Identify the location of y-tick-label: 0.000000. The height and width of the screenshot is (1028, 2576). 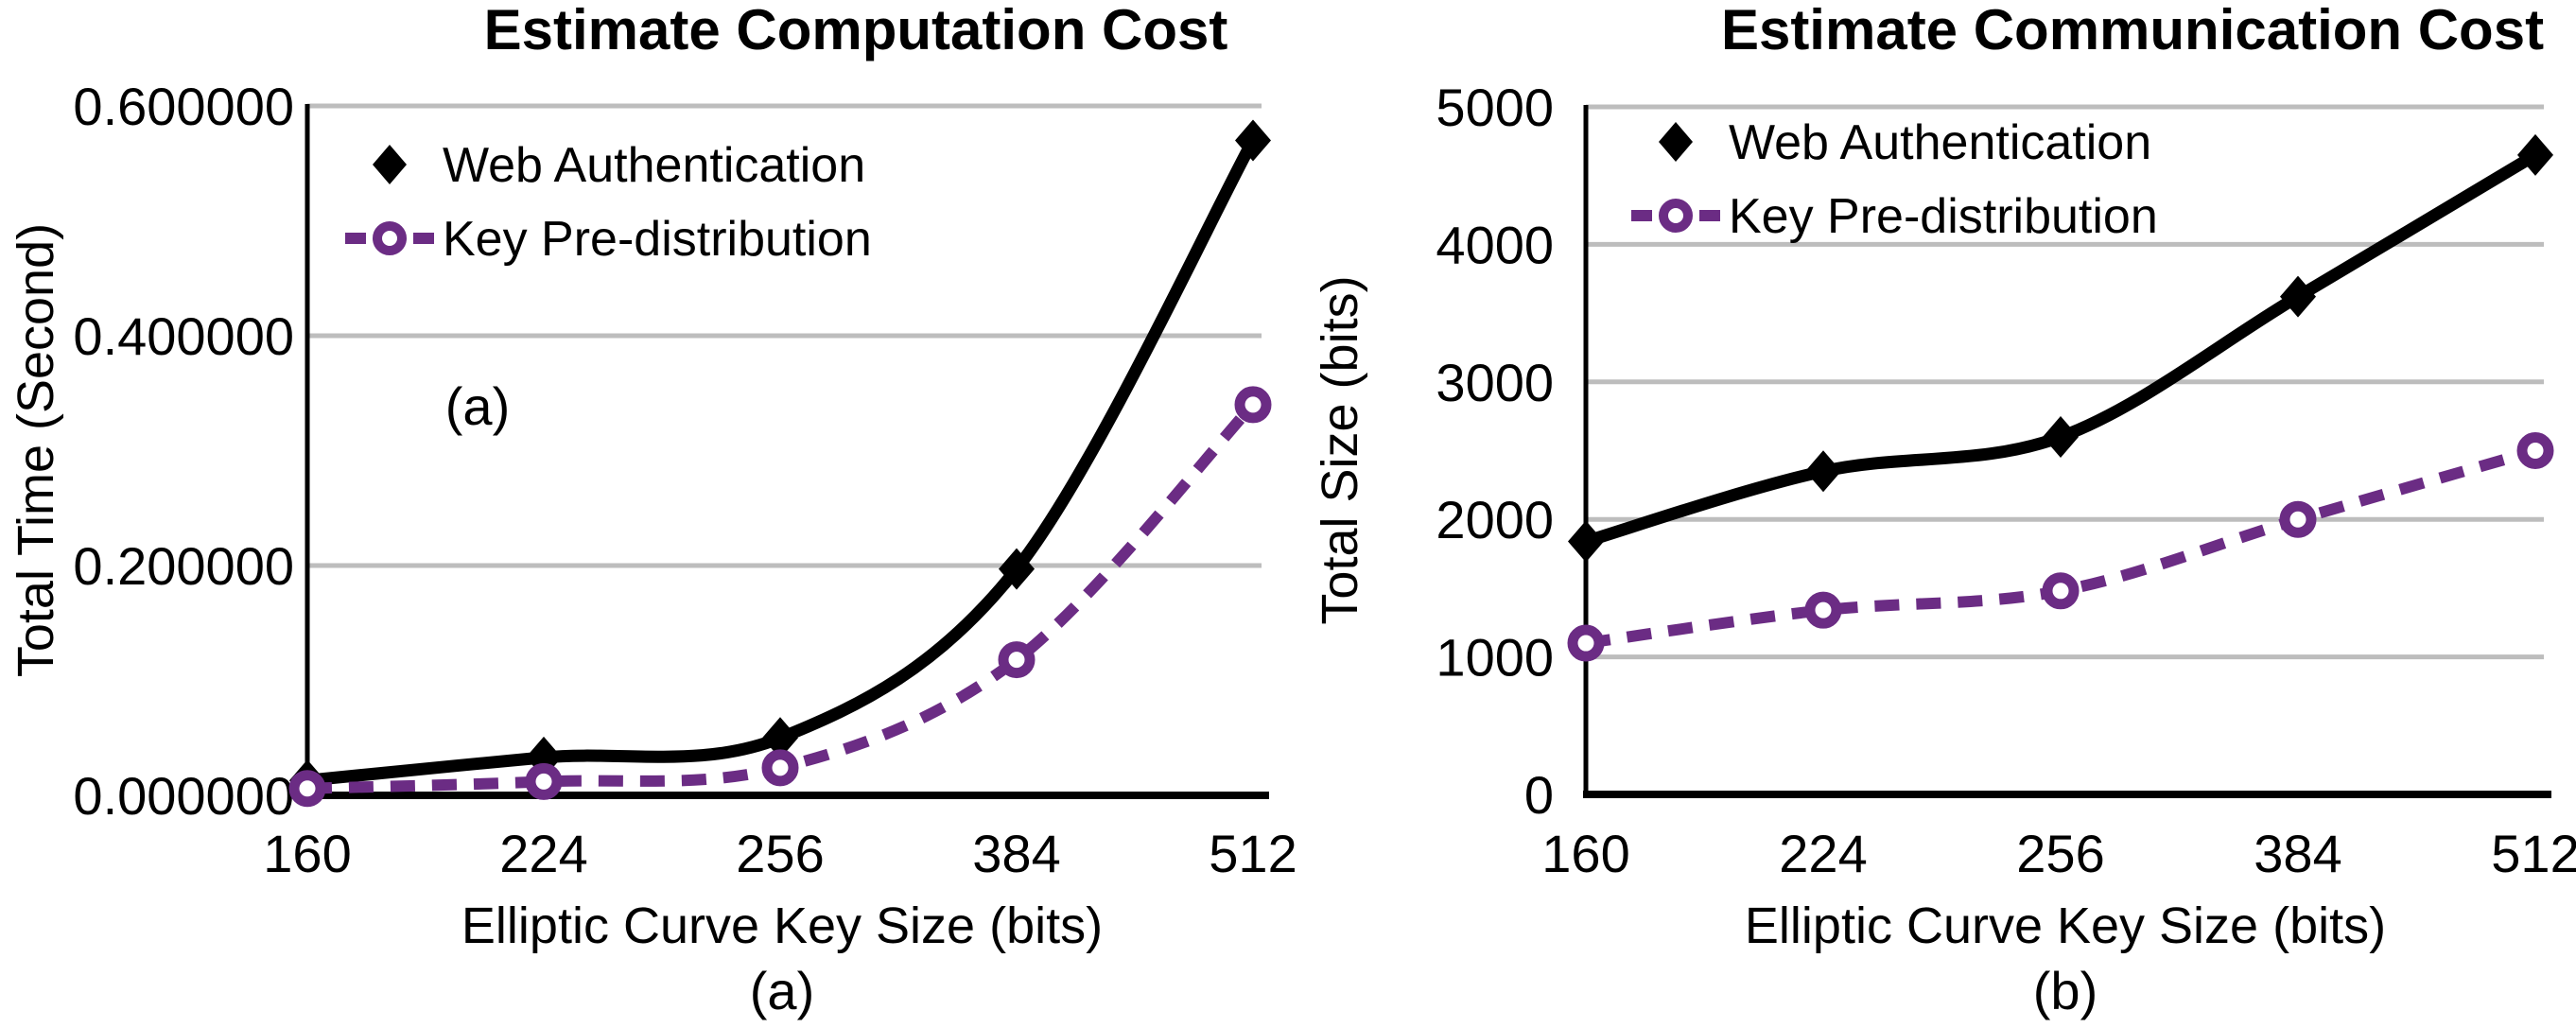
(183, 796).